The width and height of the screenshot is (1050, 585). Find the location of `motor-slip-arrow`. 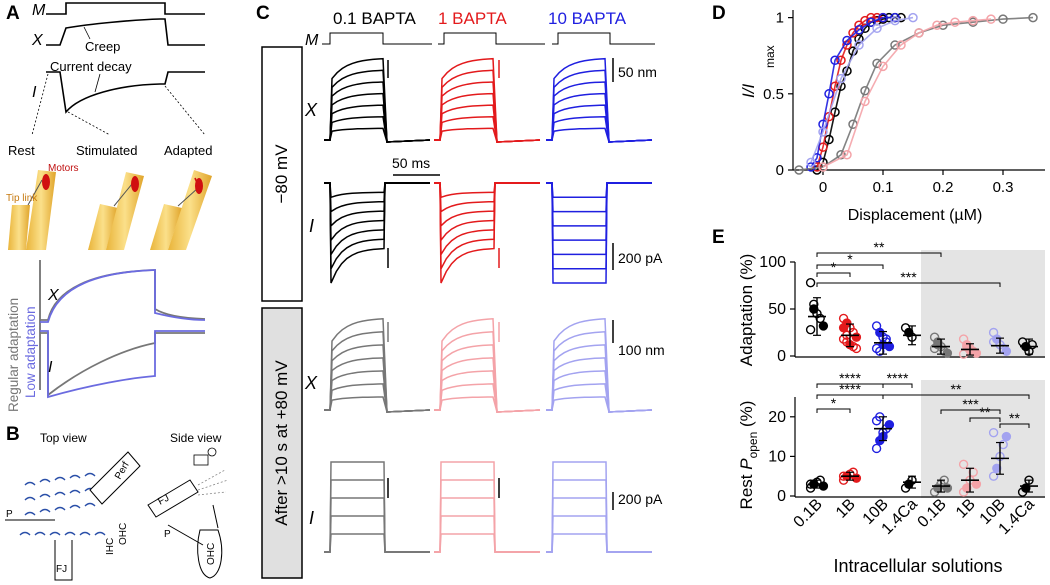

motor-slip-arrow is located at coordinates (198, 185).